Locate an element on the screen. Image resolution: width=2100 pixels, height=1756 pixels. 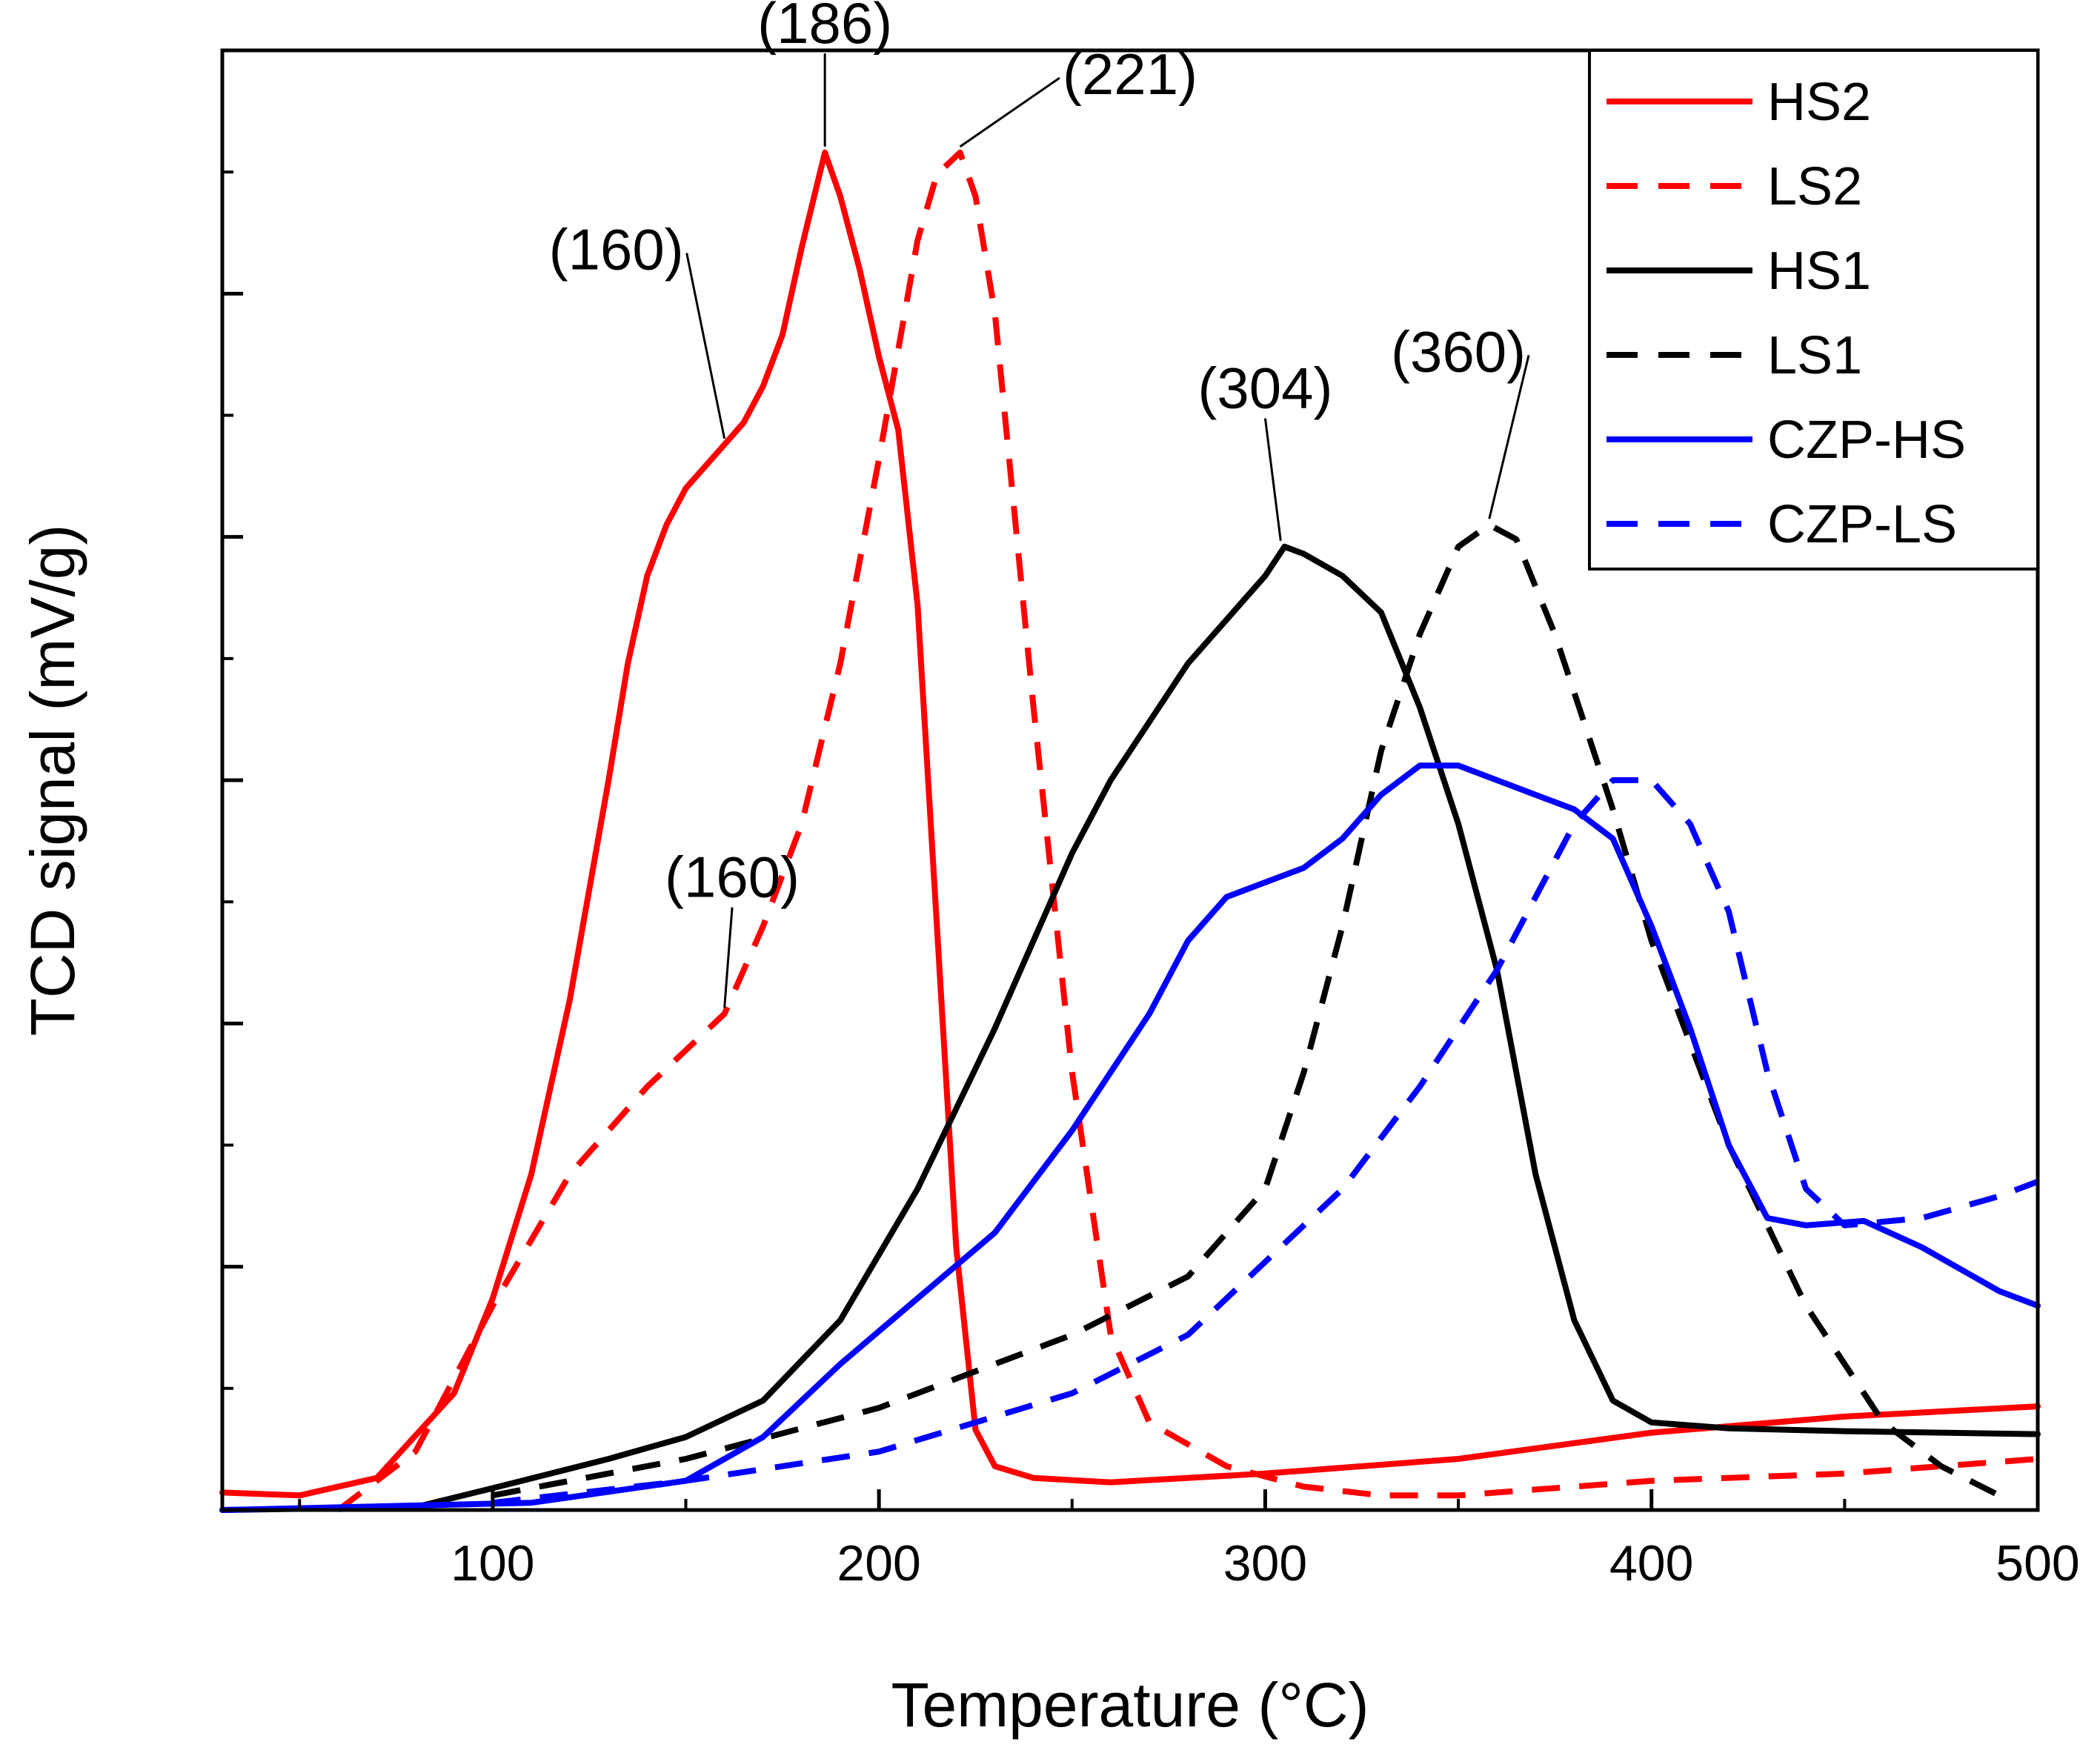
y-axis-title: TCD signal (mV/g) is located at coordinates (53, 781).